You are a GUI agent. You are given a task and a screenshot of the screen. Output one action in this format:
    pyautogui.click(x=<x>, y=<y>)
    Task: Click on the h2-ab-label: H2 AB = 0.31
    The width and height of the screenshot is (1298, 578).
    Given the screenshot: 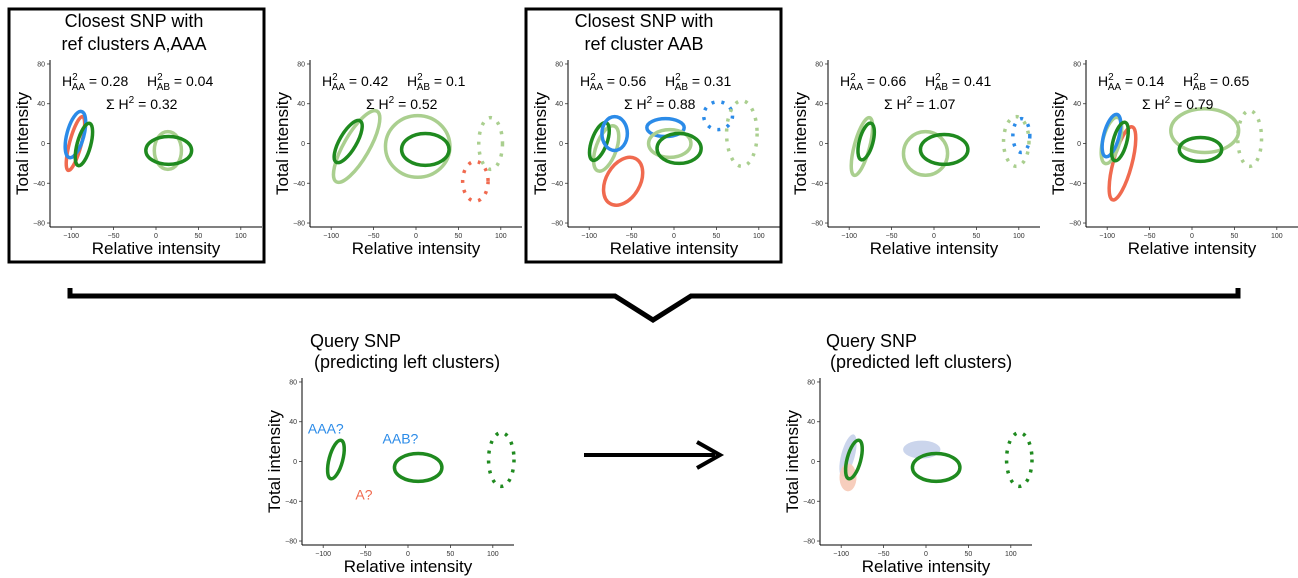 What is the action you would take?
    pyautogui.click(x=698, y=82)
    